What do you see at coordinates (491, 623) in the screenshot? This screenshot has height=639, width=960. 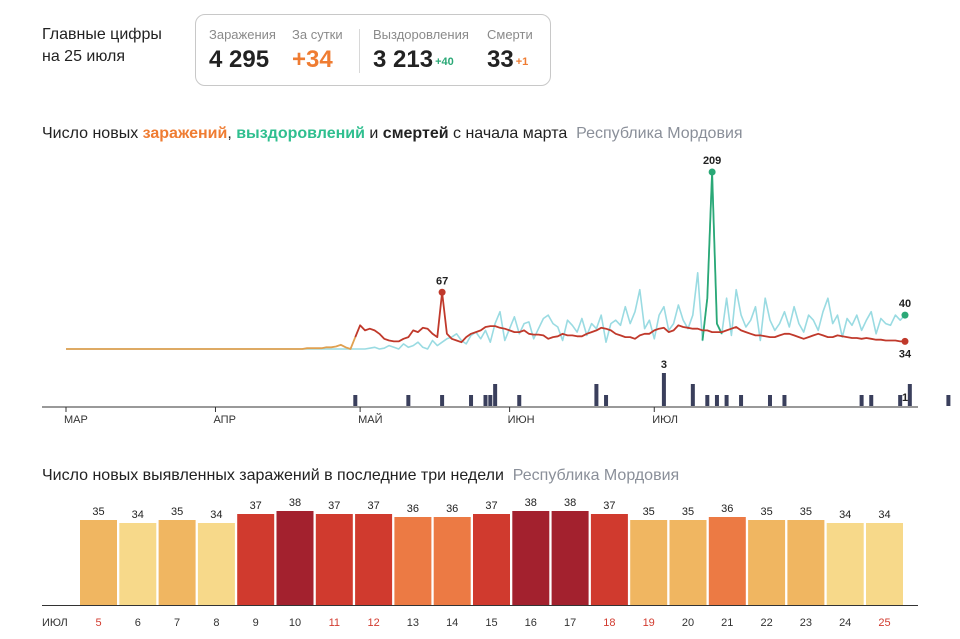 I see `day-label: 15` at bounding box center [491, 623].